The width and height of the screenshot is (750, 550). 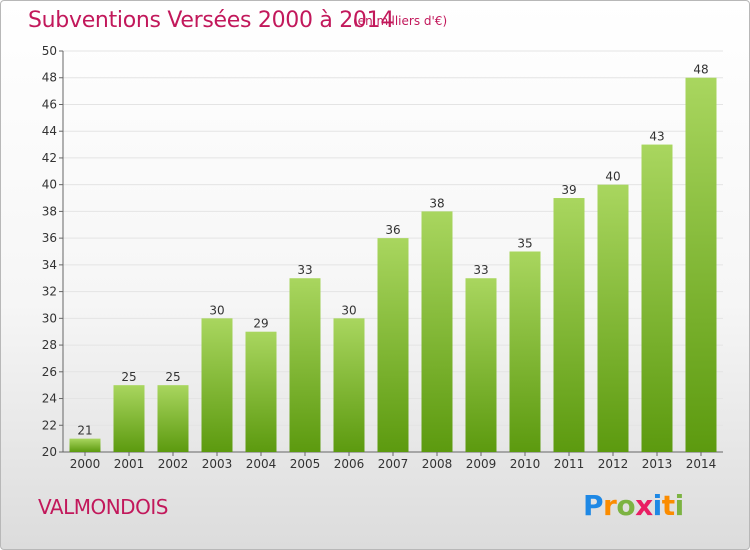 I want to click on data-label: 43, so click(x=656, y=137).